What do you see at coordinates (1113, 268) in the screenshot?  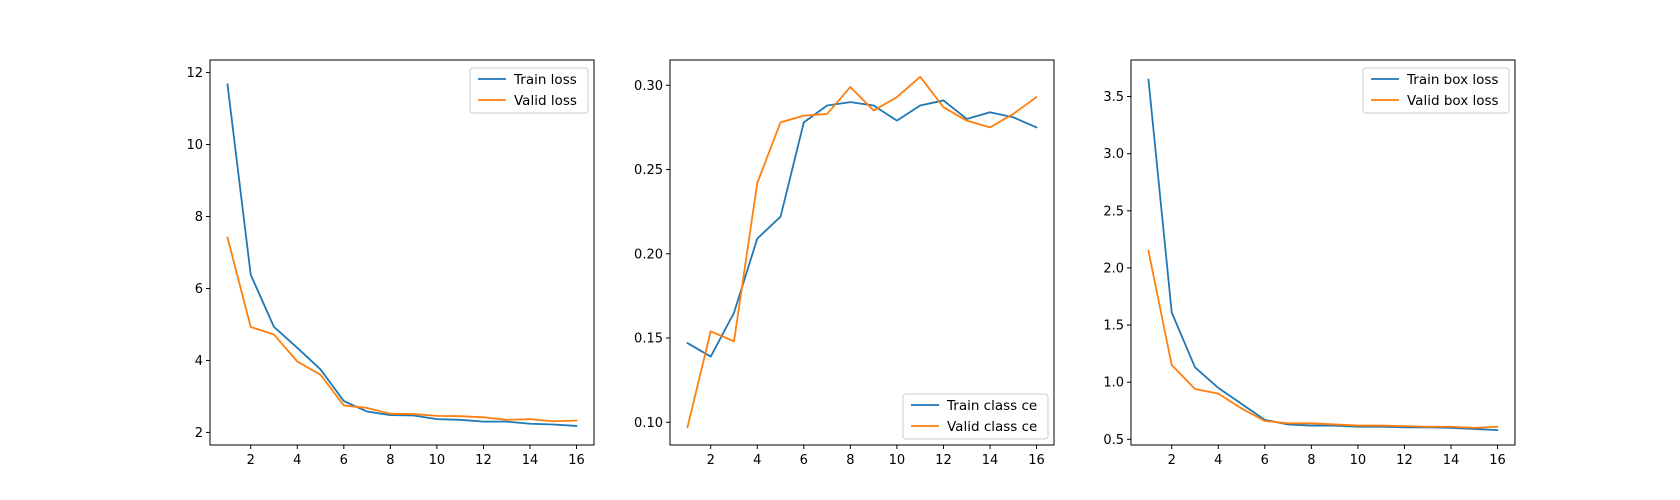 I see `y-tick-label: 2.0` at bounding box center [1113, 268].